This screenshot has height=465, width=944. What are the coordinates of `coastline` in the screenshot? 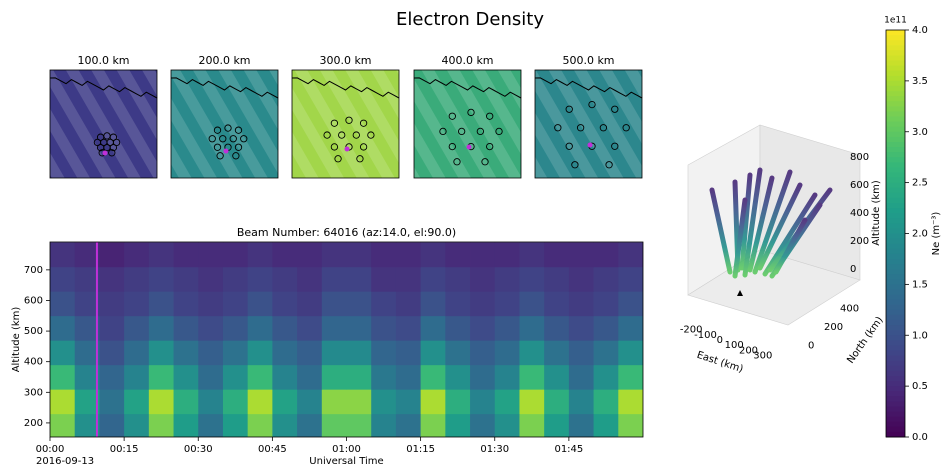 It's located at (103, 88).